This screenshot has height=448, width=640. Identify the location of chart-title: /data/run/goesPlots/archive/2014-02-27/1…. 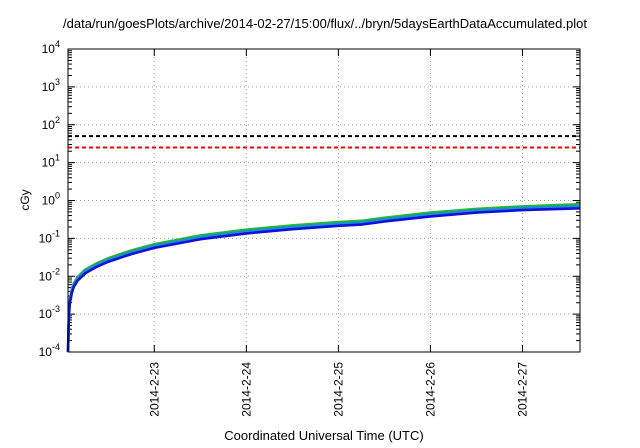
(325, 23).